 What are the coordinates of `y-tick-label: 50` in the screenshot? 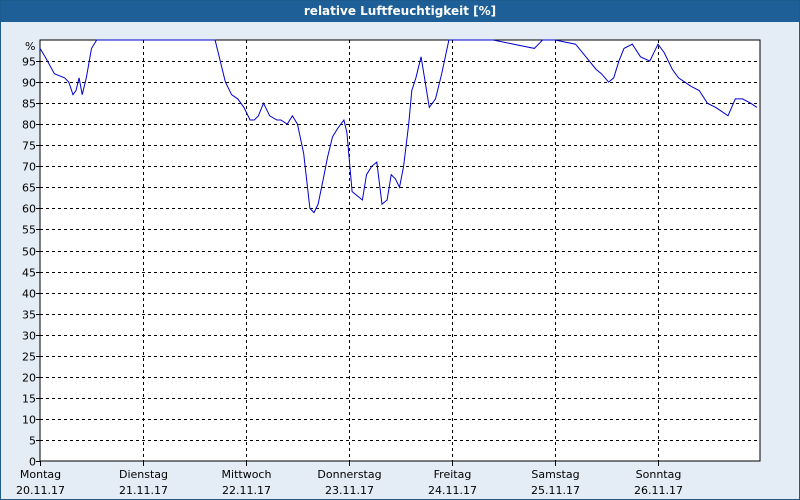 It's located at (29, 252).